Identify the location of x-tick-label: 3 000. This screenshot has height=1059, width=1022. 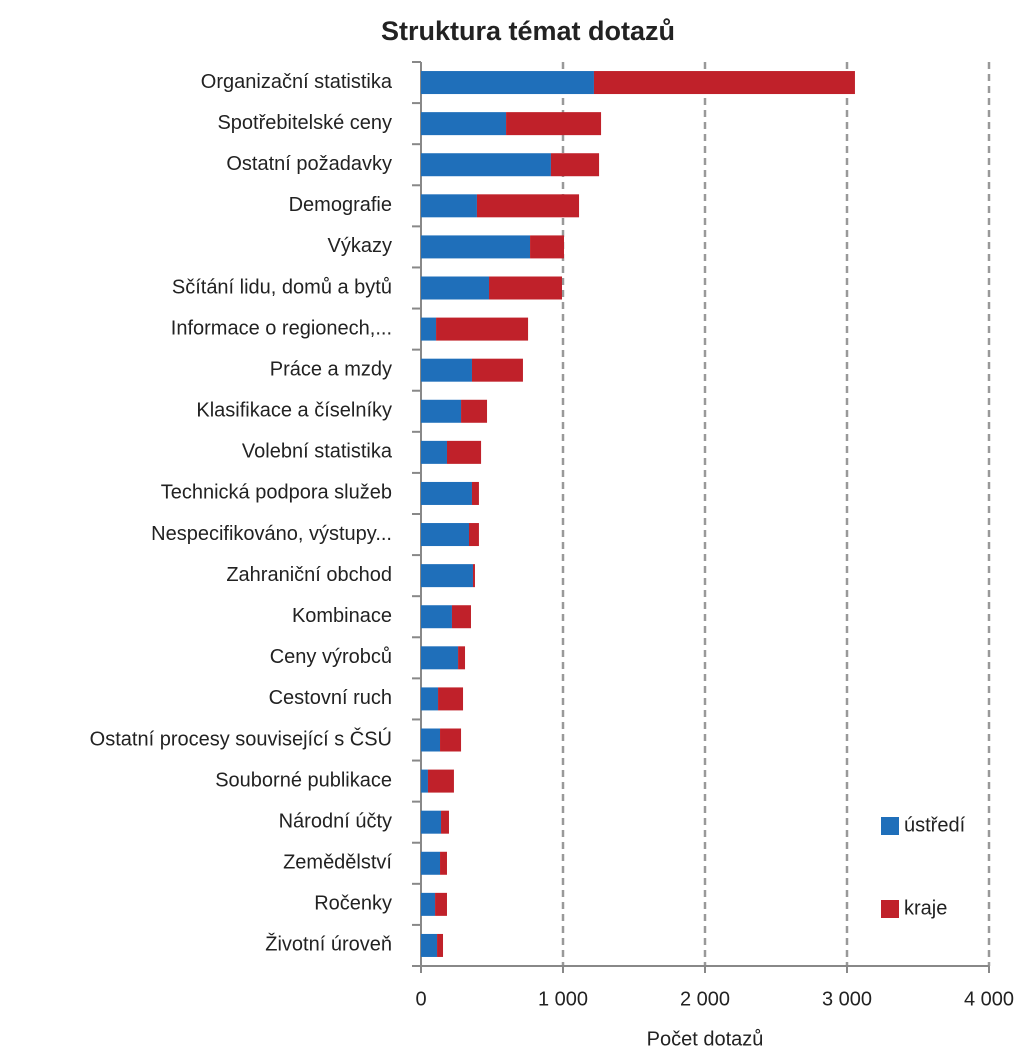
(847, 999).